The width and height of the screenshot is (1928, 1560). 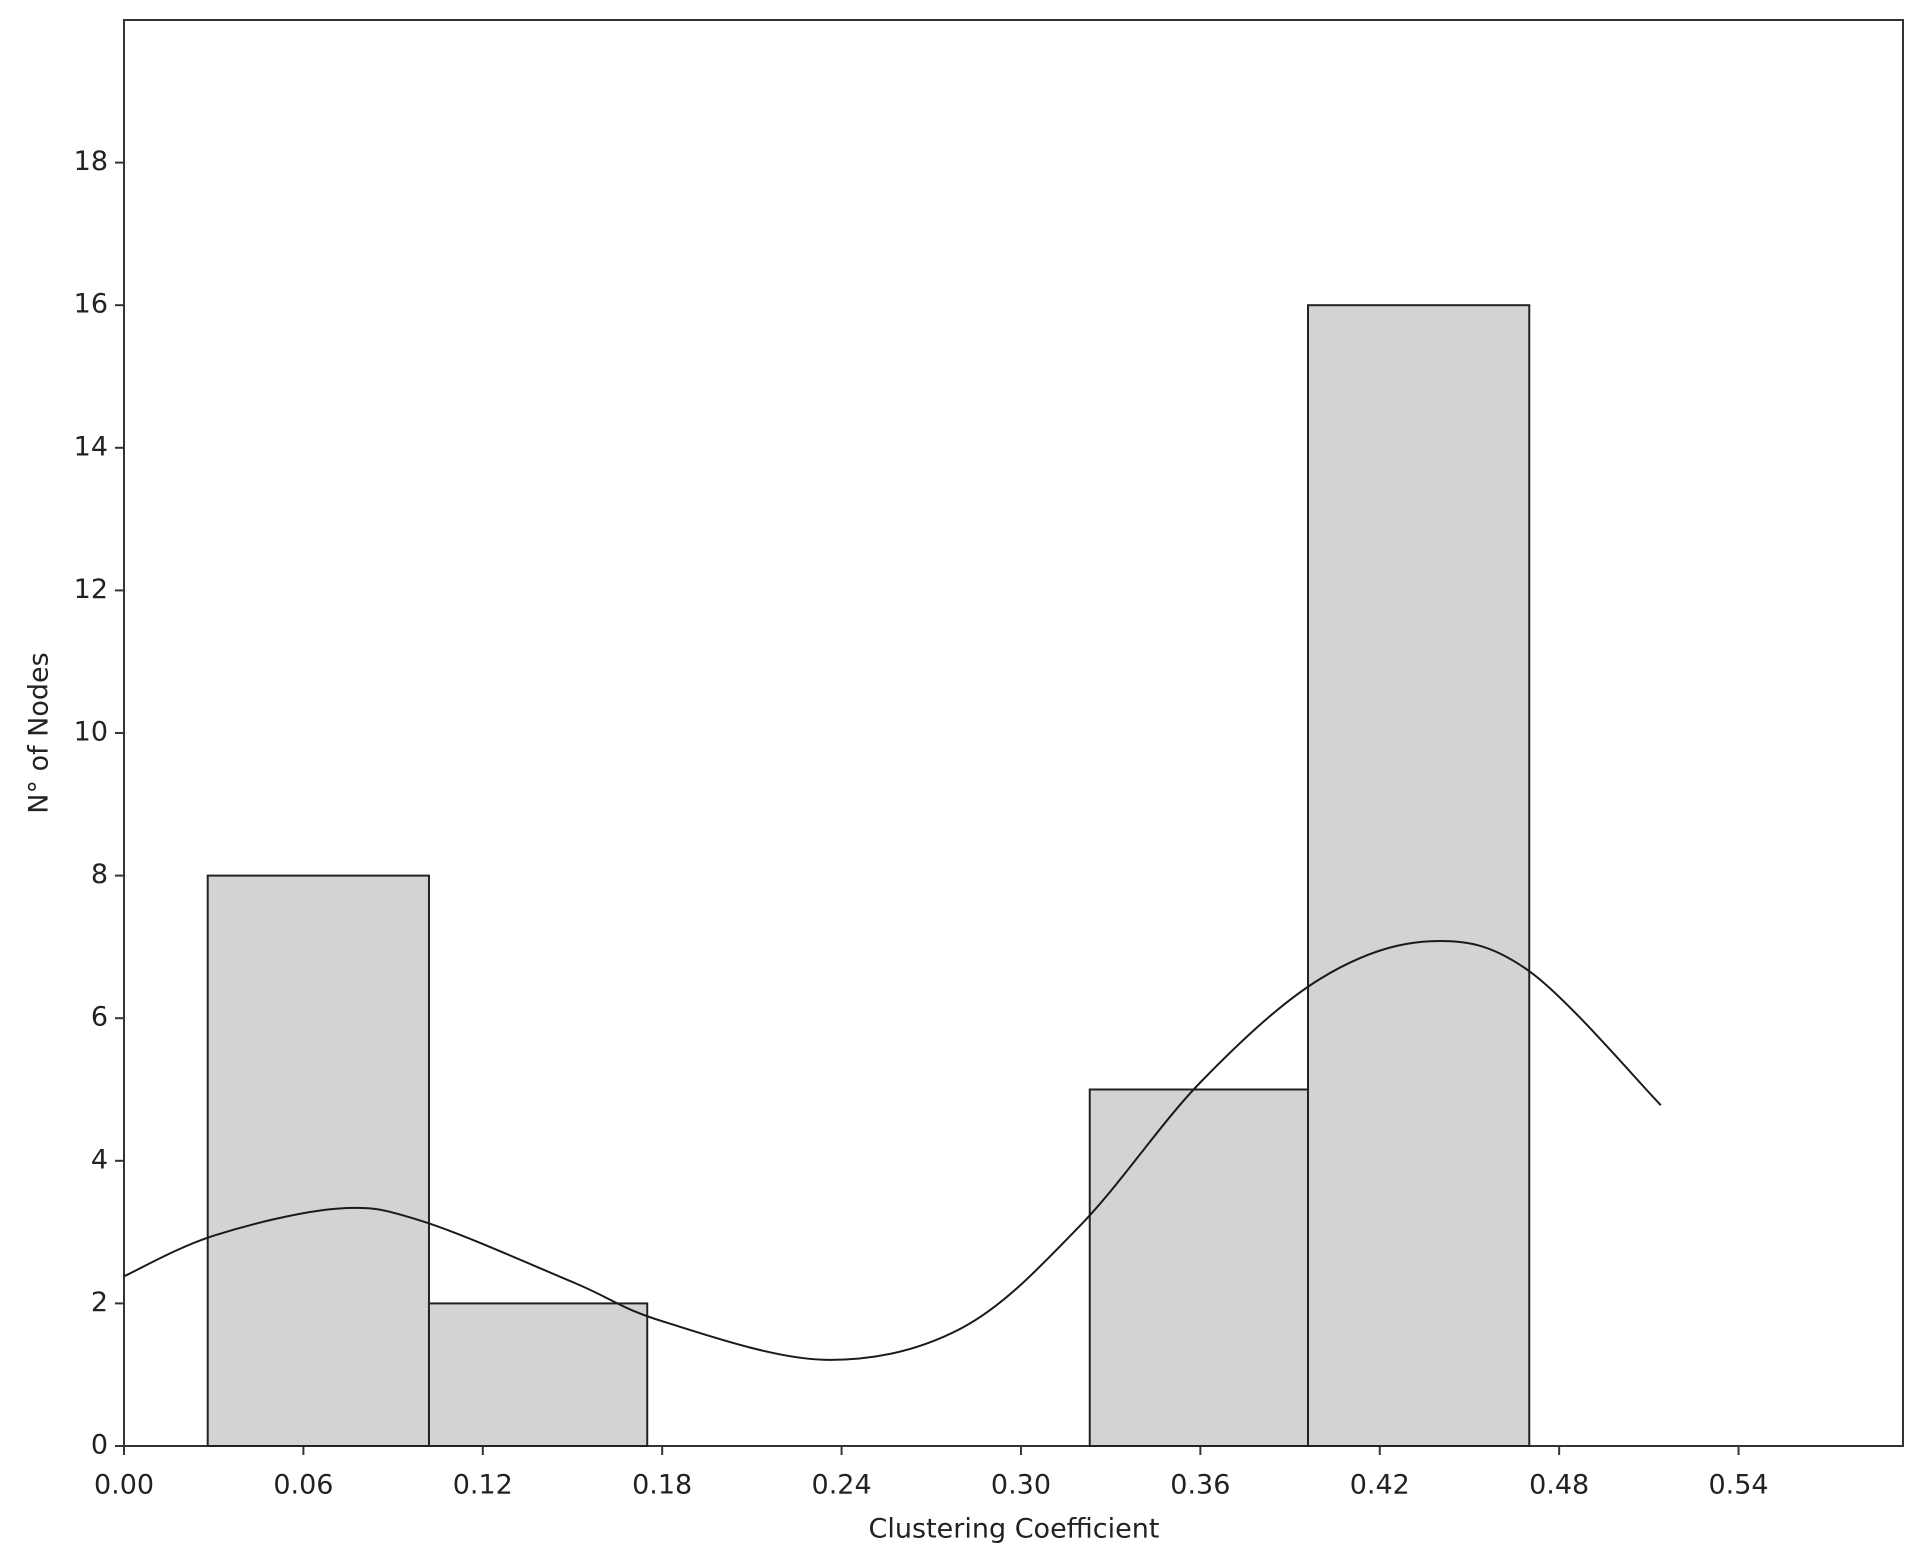 I want to click on x-tick-label: 0.18, so click(x=662, y=1485).